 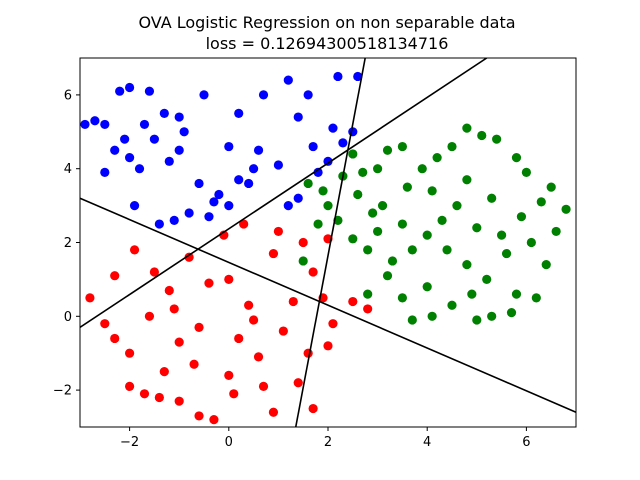 I want to click on x-tick-label: 4, so click(x=427, y=442).